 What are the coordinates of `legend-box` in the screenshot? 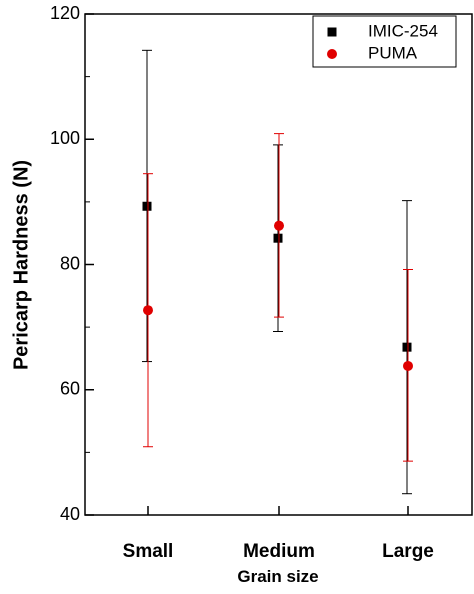 It's located at (384, 41).